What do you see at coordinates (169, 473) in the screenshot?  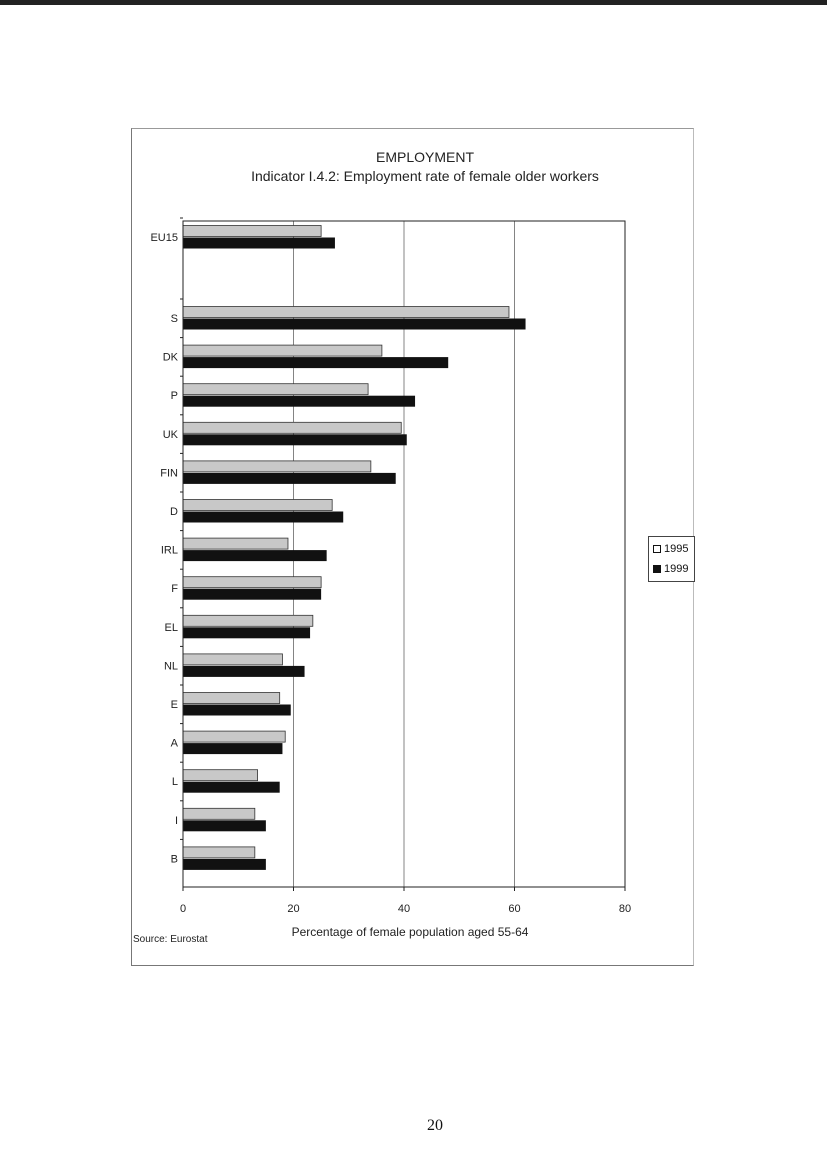 I see `category-label-FIN: FIN` at bounding box center [169, 473].